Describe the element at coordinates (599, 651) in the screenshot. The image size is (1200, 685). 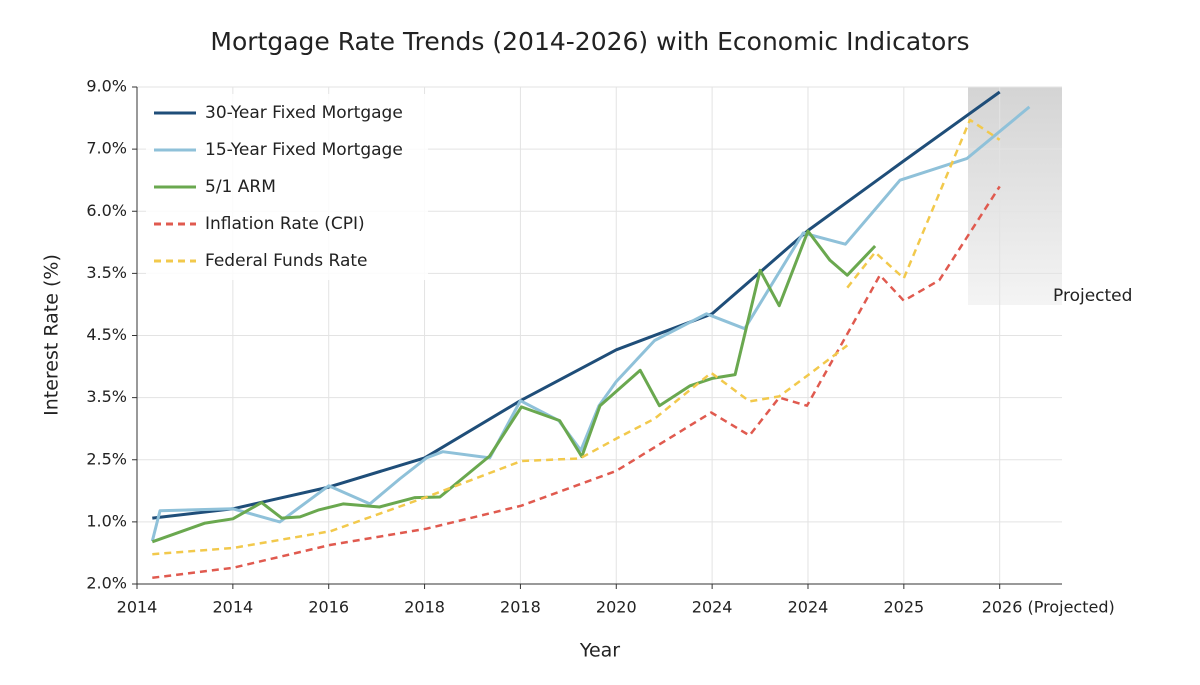
I see `x-axis-label: Year` at that location.